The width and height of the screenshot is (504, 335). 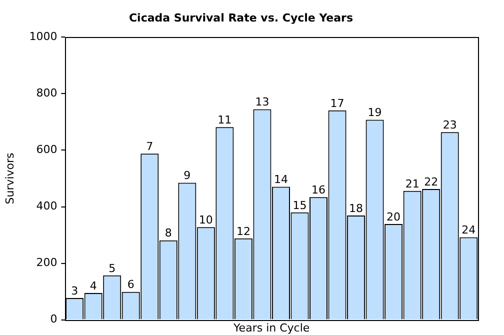 I want to click on x-tick-label: 14, so click(x=281, y=179).